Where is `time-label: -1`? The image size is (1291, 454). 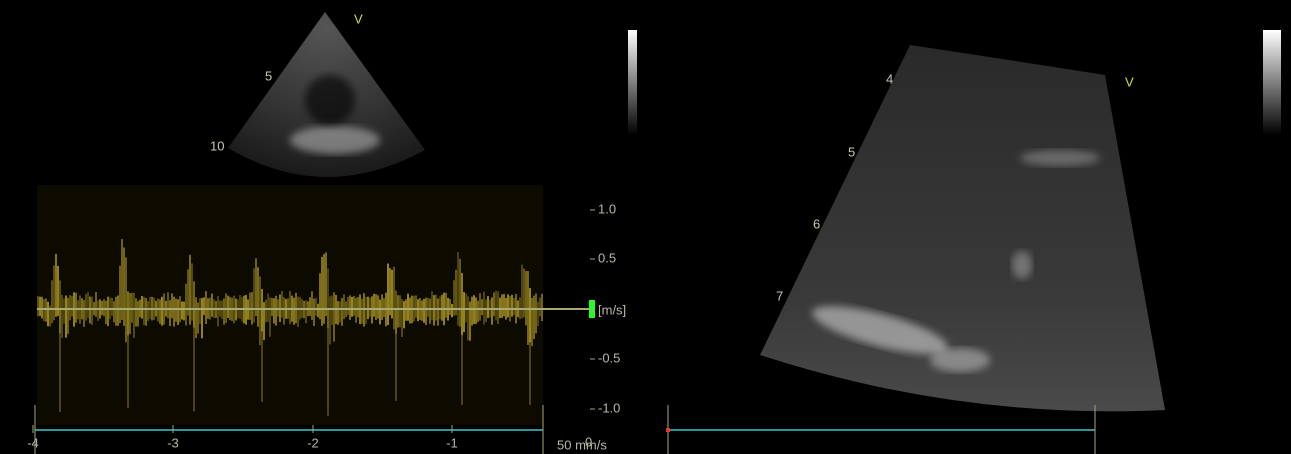
time-label: -1 is located at coordinates (452, 442).